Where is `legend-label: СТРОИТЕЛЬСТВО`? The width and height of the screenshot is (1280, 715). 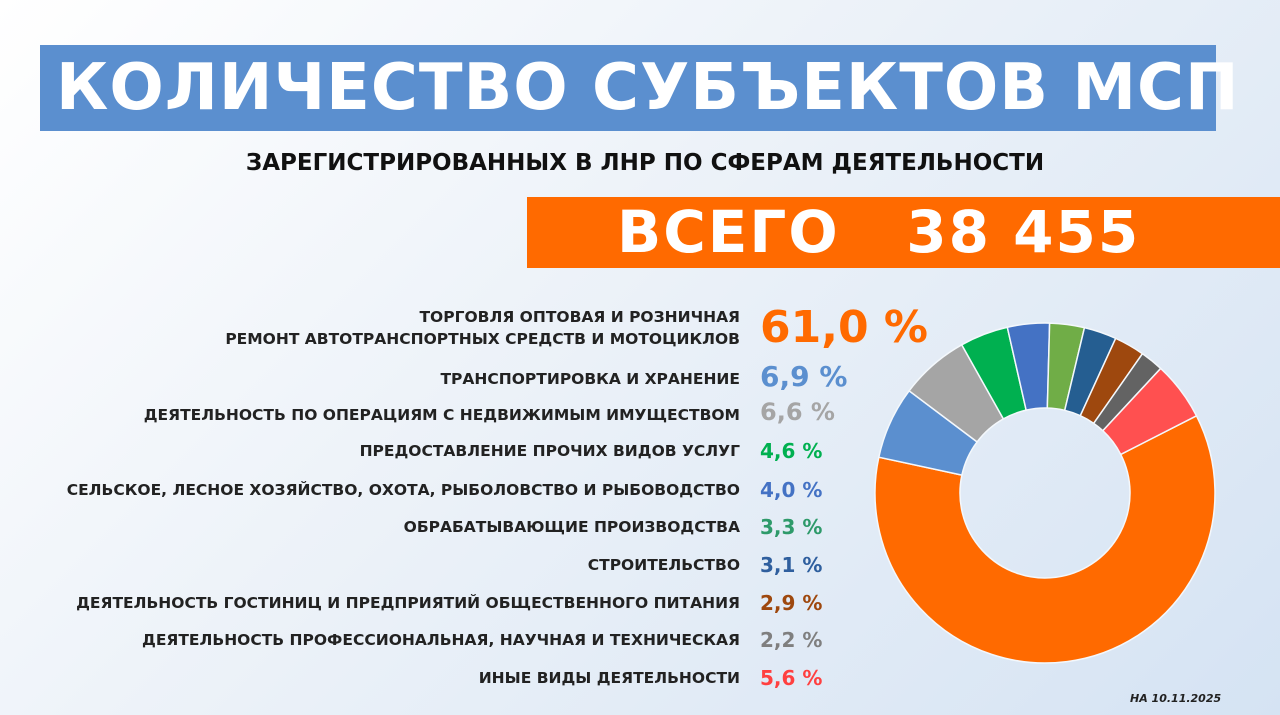 legend-label: СТРОИТЕЛЬСТВО is located at coordinates (663, 565).